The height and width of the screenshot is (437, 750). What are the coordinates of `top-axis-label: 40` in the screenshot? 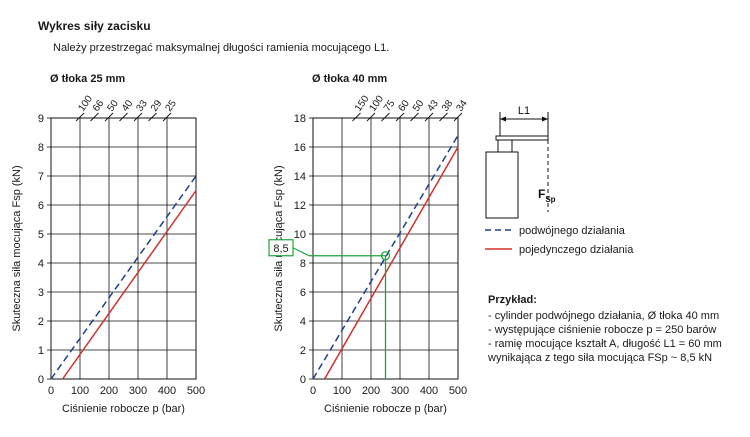 It's located at (128, 106).